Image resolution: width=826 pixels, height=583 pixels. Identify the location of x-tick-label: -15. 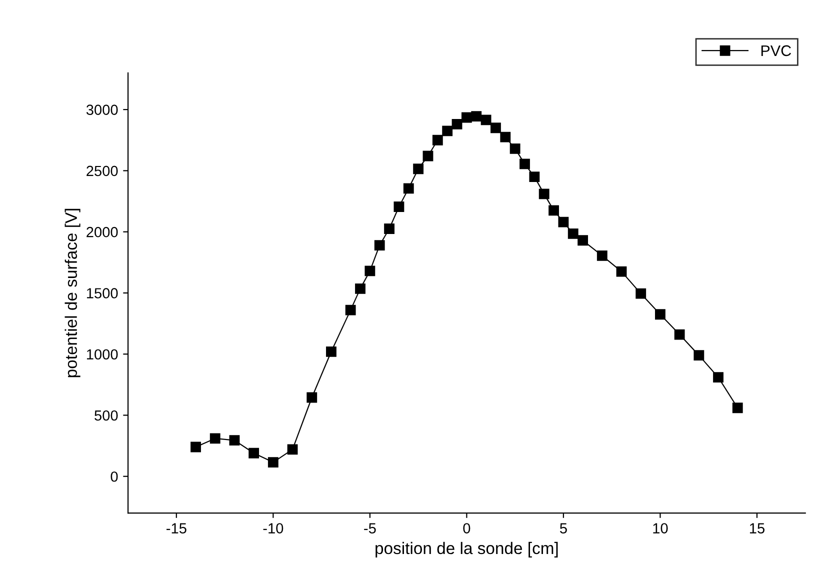
(176, 528).